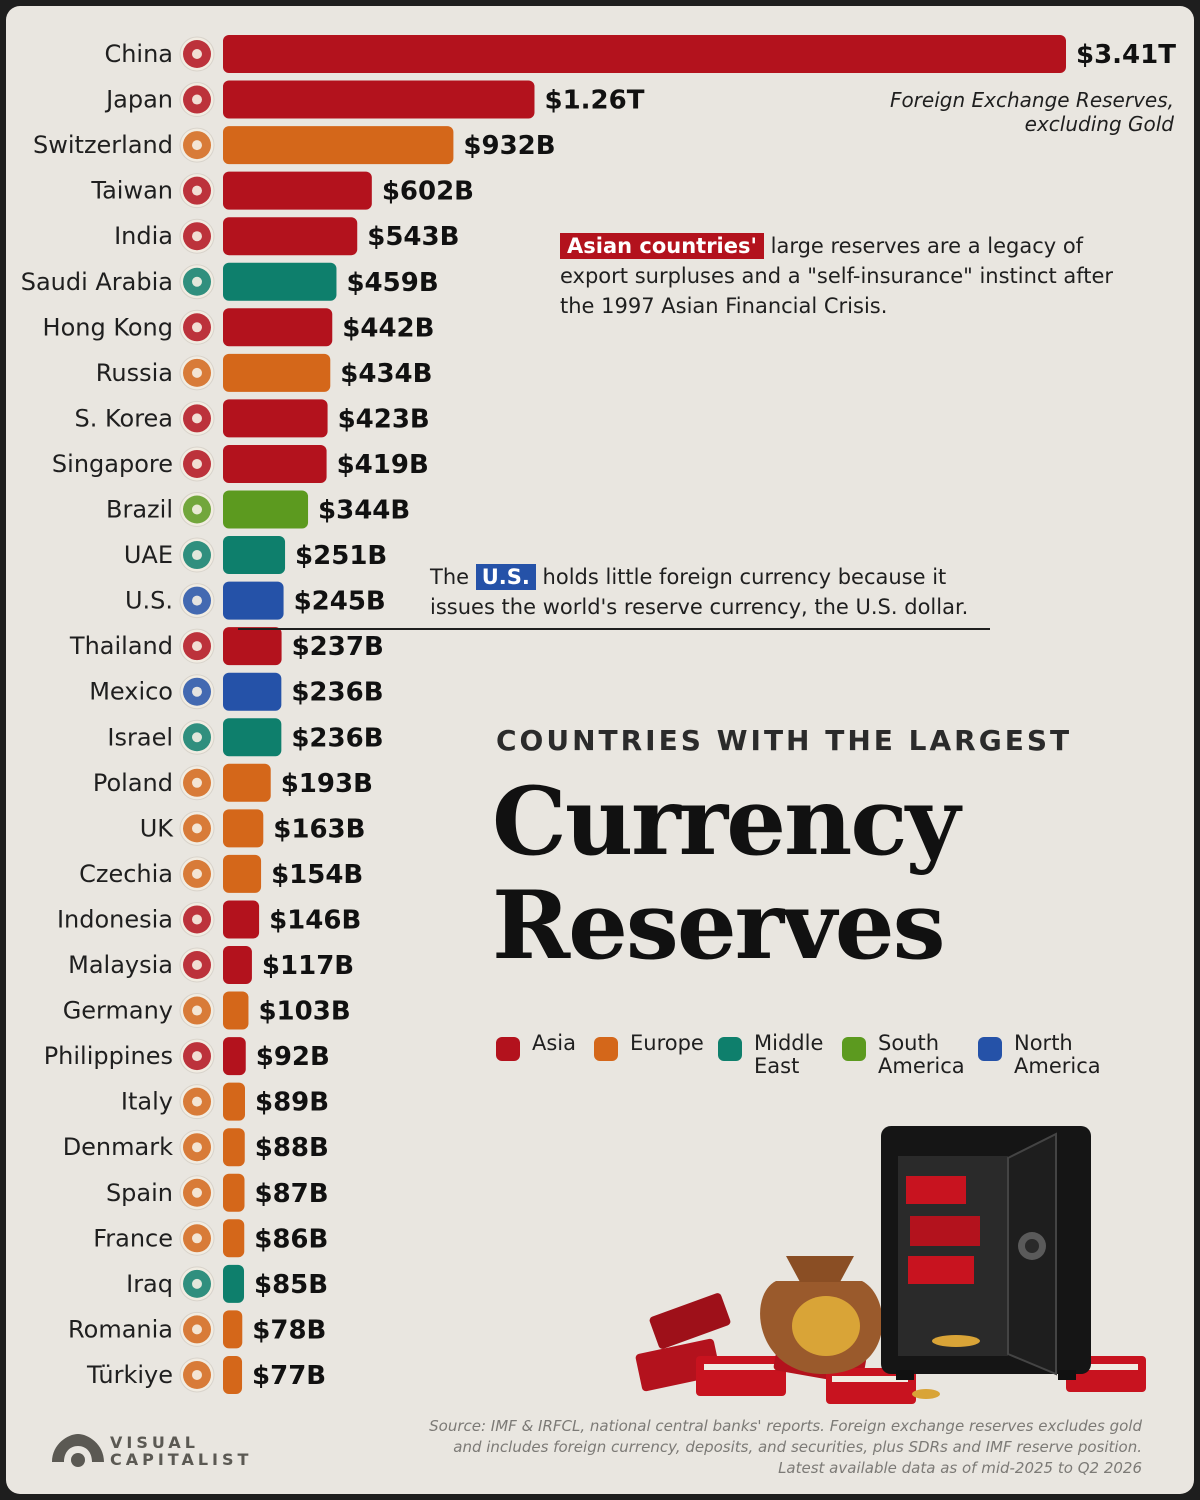 This screenshot has width=1200, height=1500. I want to click on value-label-malaysia: $117B, so click(308, 966).